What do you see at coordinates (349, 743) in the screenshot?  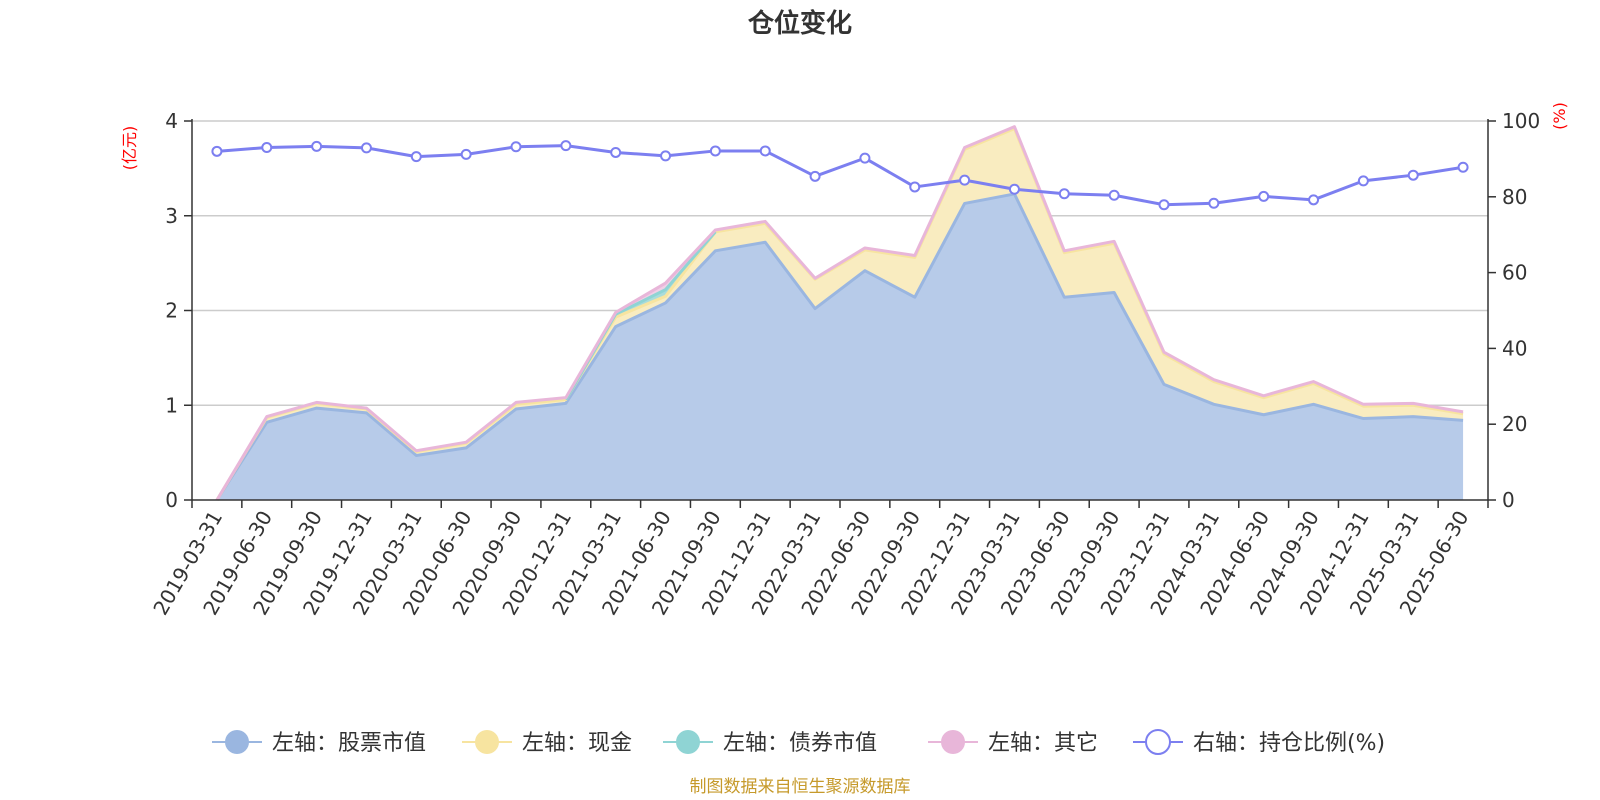 I see `legend-label-stock-value: 左轴：股票市值` at bounding box center [349, 743].